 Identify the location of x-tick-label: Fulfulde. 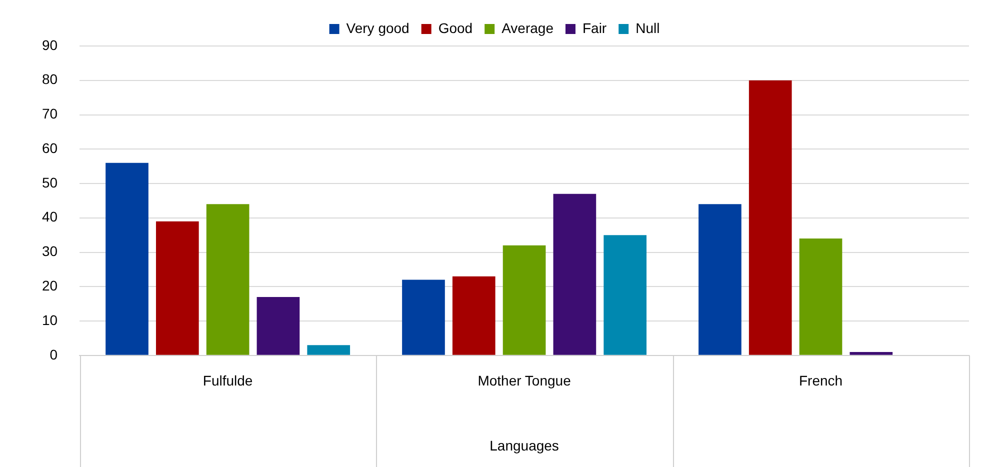
(227, 380).